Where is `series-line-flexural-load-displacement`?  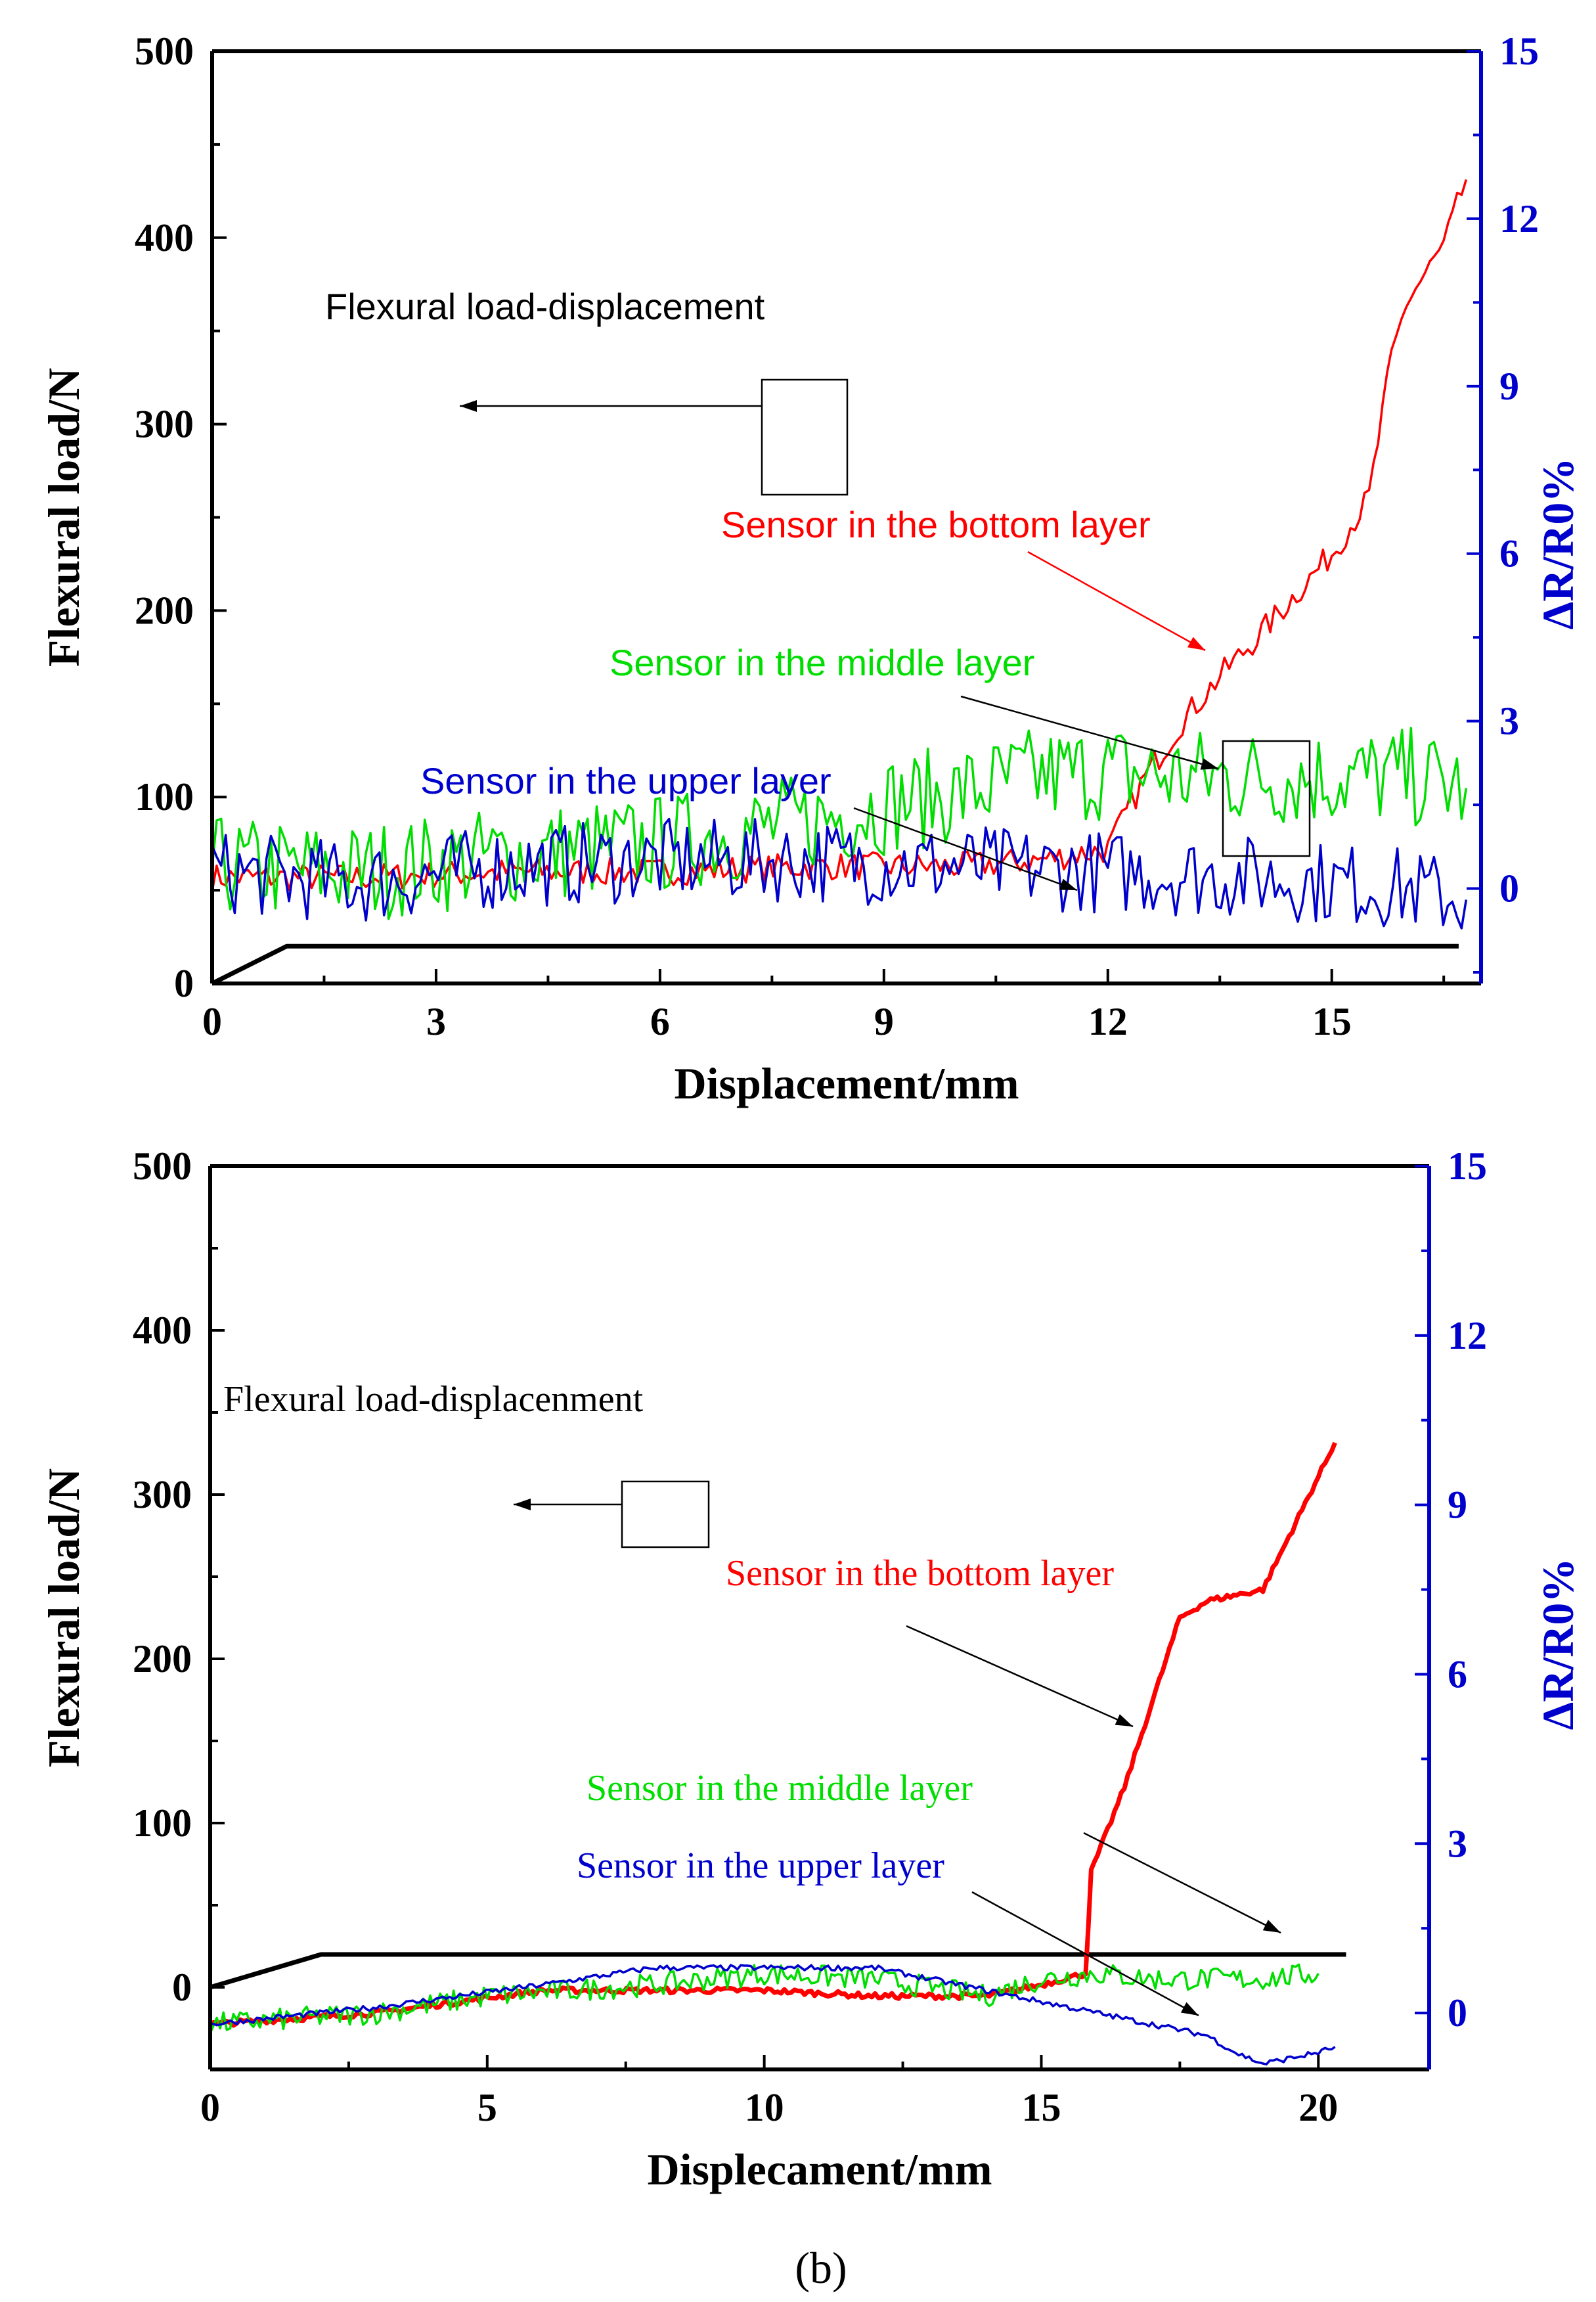
series-line-flexural-load-displacement is located at coordinates (835, 965).